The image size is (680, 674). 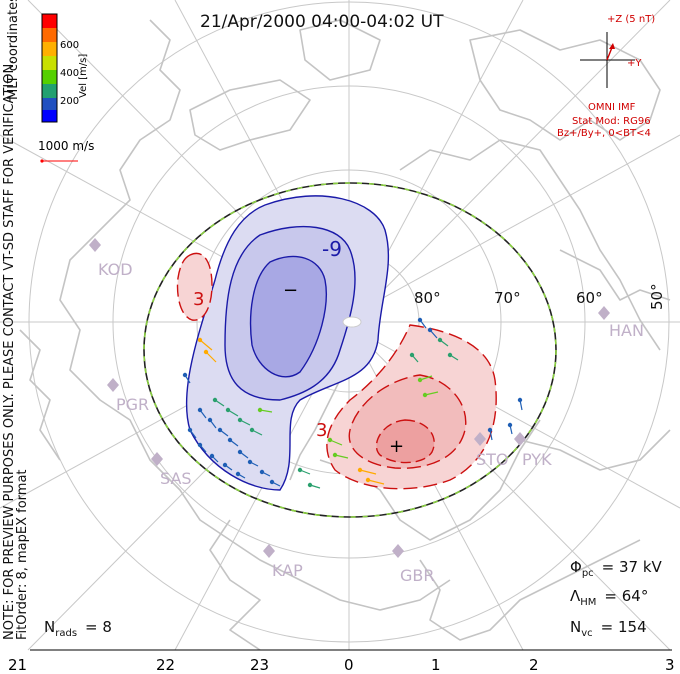 What do you see at coordinates (626, 596) in the screenshot?
I see `lambda-value: = 64°` at bounding box center [626, 596].